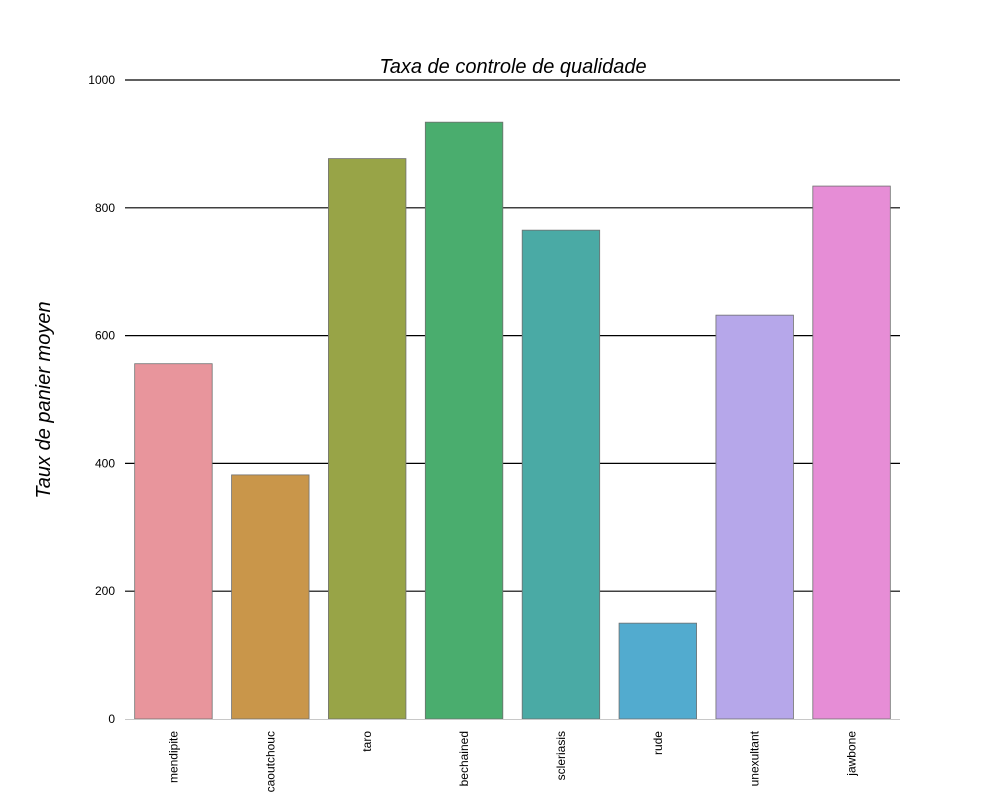 The width and height of the screenshot is (1000, 800). What do you see at coordinates (851, 452) in the screenshot?
I see `bar-jawbone` at bounding box center [851, 452].